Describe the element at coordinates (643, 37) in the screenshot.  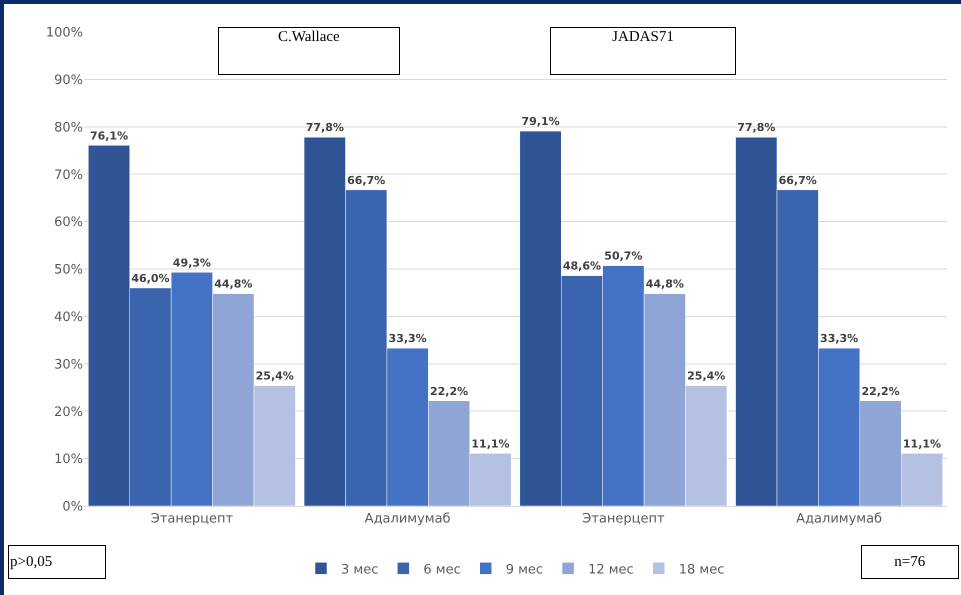
I see `annotation: JADAS71` at that location.